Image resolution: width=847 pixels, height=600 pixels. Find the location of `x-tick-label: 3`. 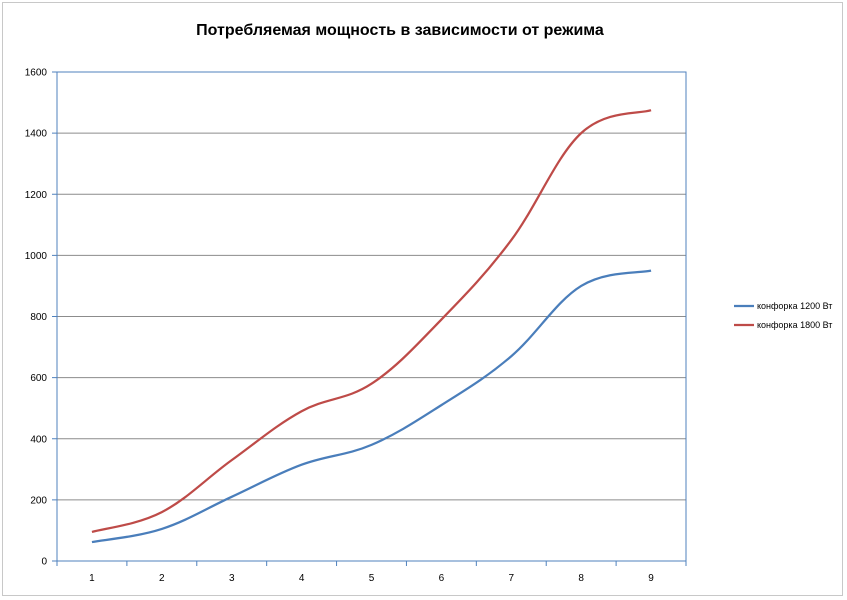

x-tick-label: 3 is located at coordinates (232, 578).